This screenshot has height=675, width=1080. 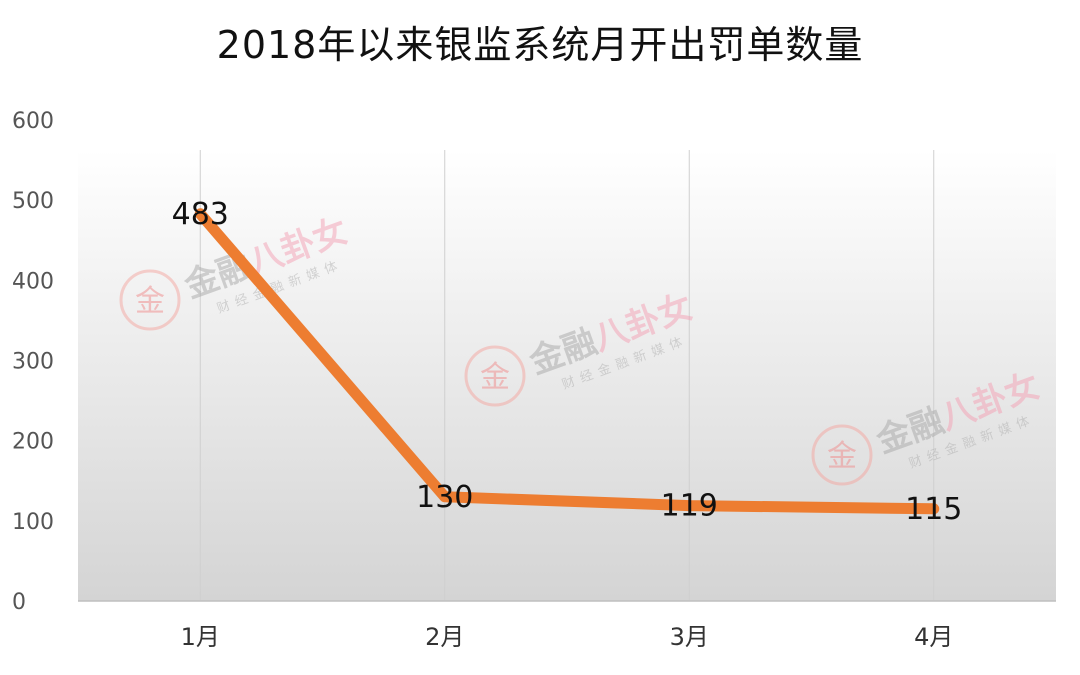 I want to click on x-axis-ticks: 1月 2月 3月 4月, so click(x=567, y=637).